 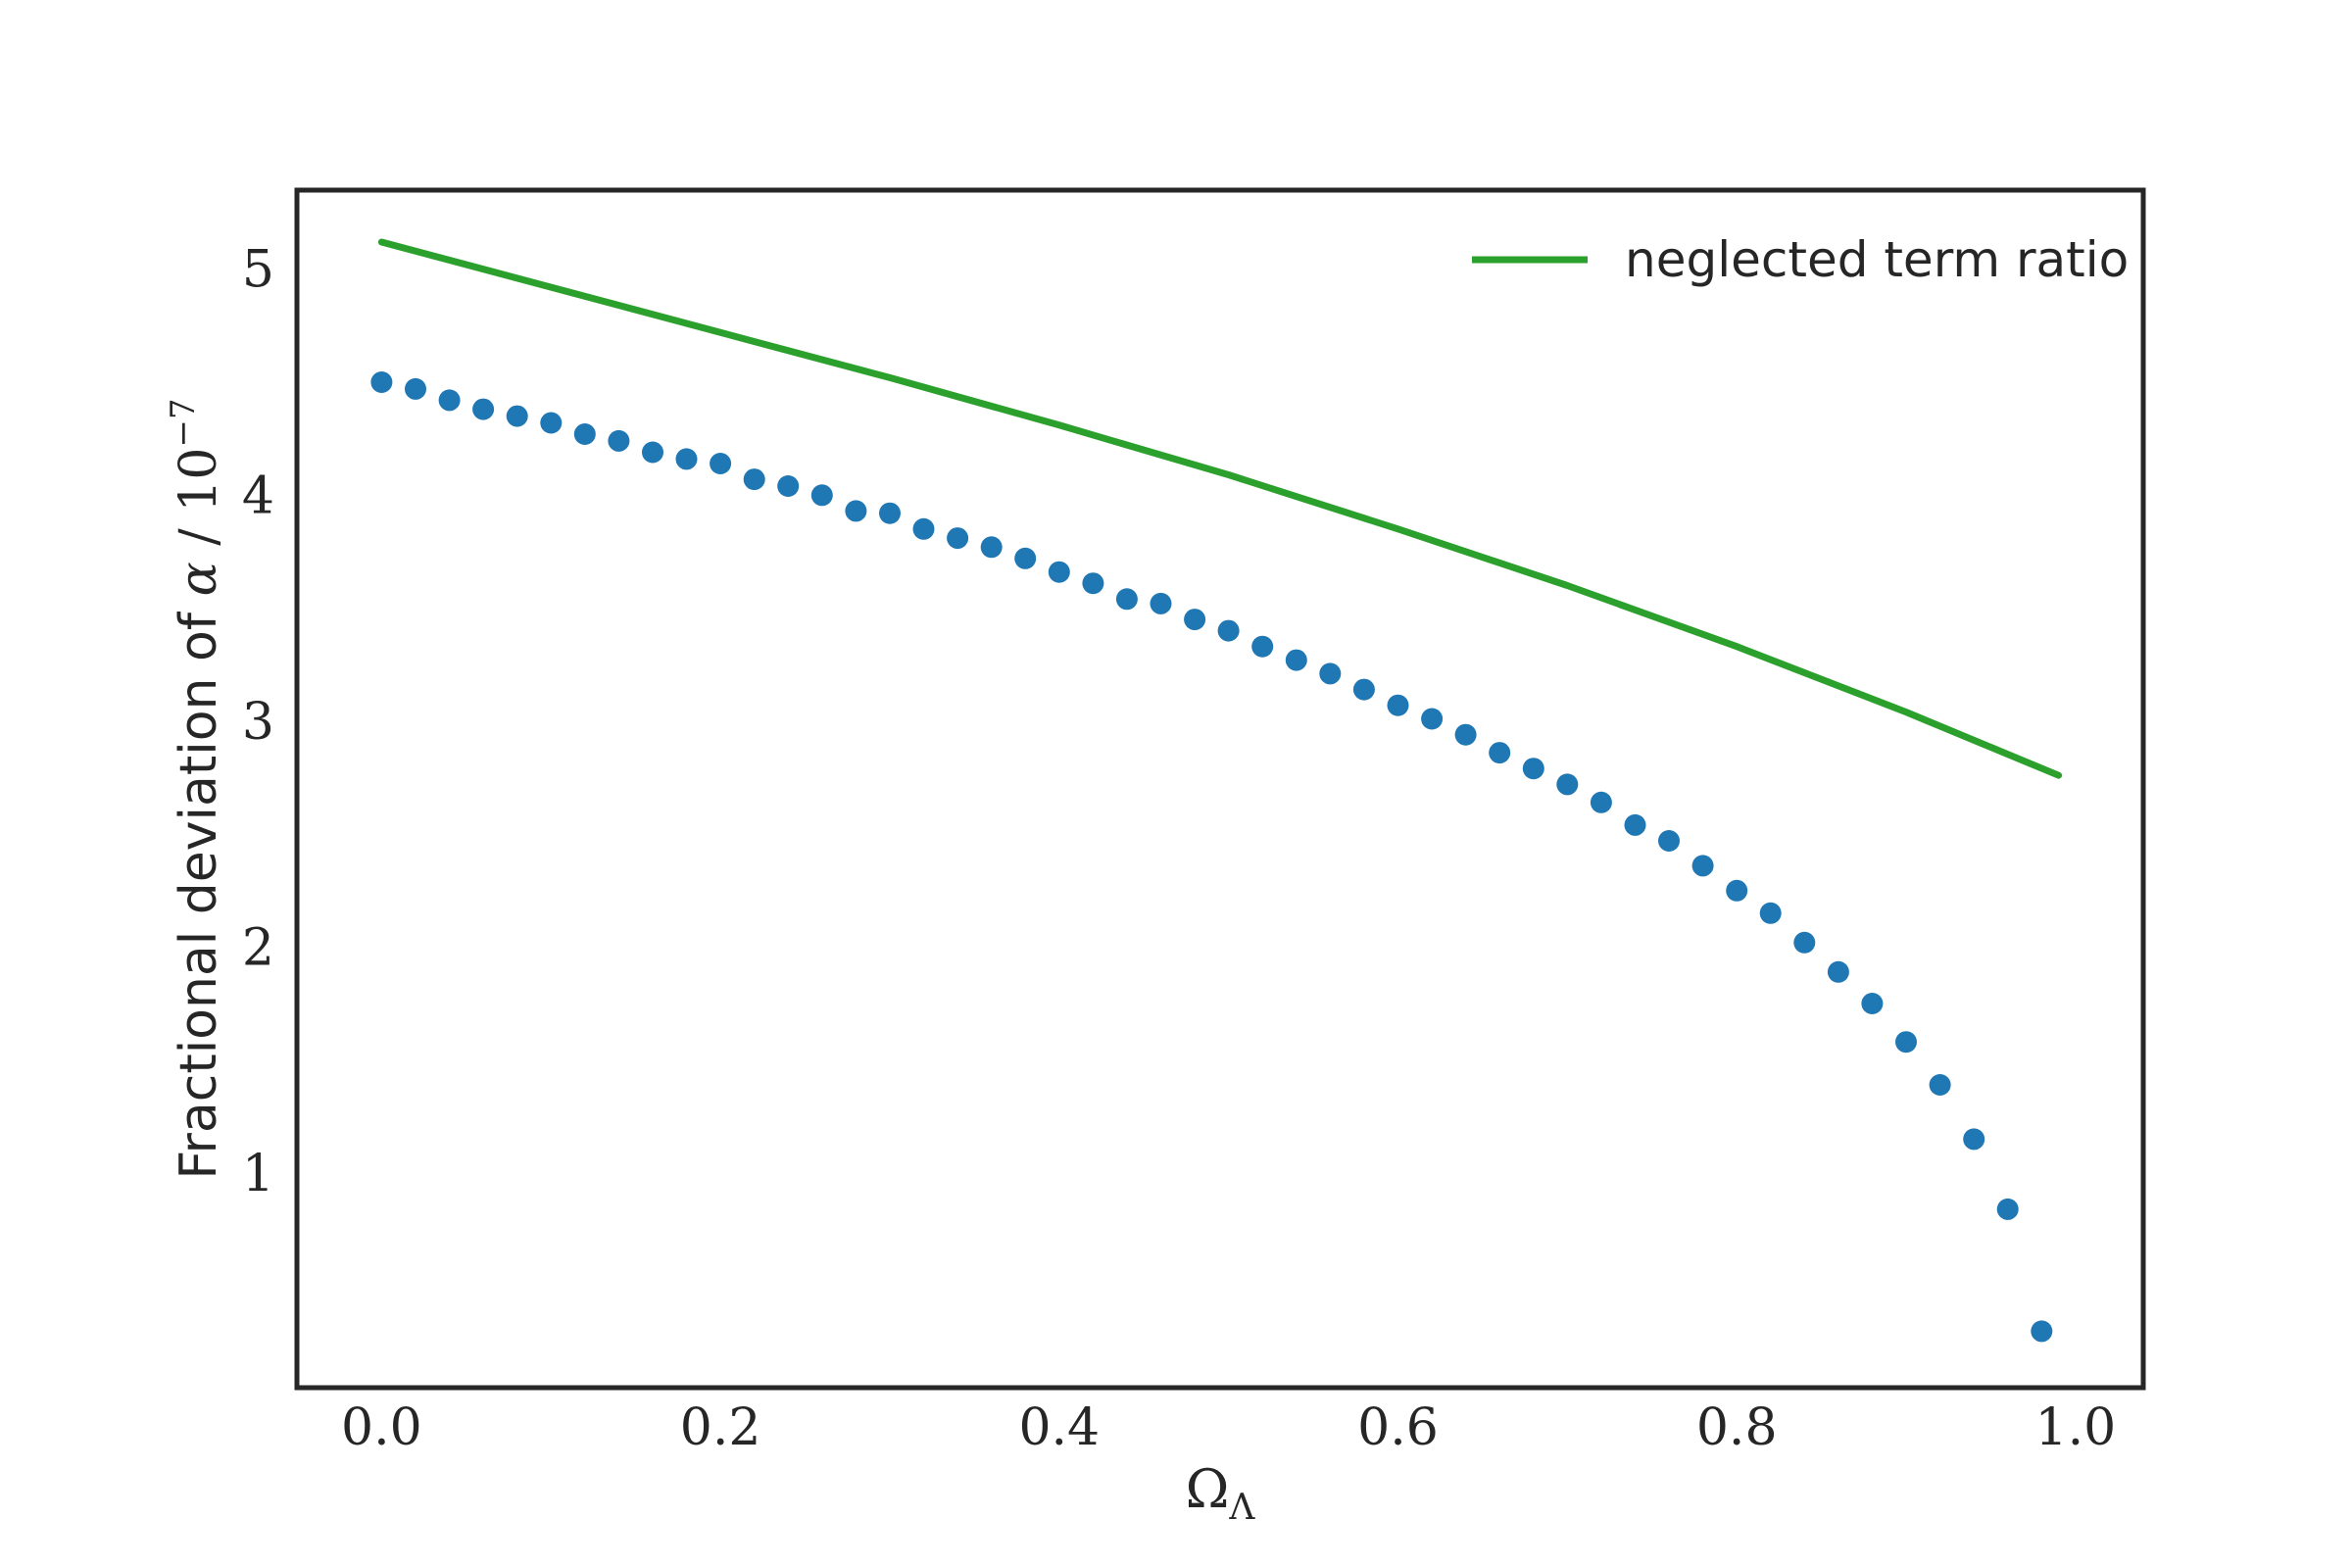 I want to click on y-tick-label-4: 5, so click(x=258, y=270).